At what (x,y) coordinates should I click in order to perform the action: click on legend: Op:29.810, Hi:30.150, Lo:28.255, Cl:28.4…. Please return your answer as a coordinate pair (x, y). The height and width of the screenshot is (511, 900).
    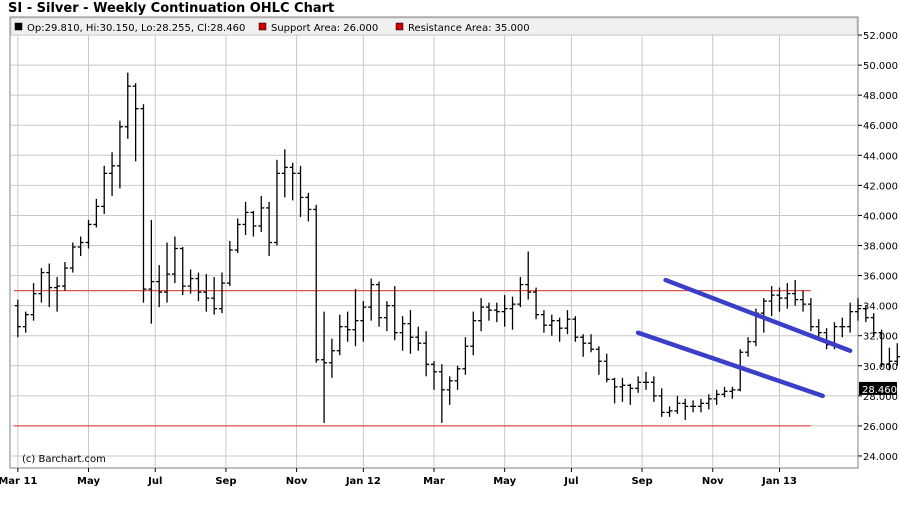
    Looking at the image, I should click on (434, 26).